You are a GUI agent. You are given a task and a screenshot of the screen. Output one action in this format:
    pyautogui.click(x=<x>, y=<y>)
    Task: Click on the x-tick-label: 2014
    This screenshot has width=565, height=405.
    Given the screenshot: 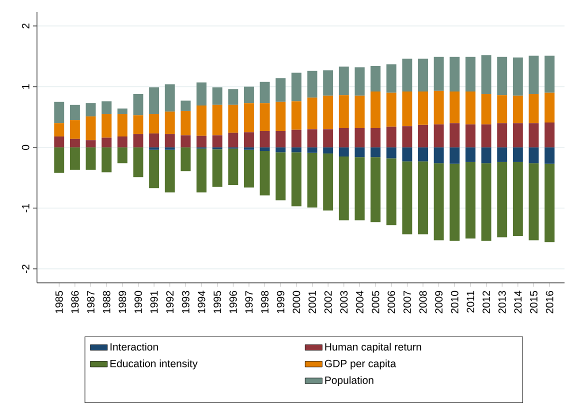 What is the action you would take?
    pyautogui.click(x=518, y=302)
    